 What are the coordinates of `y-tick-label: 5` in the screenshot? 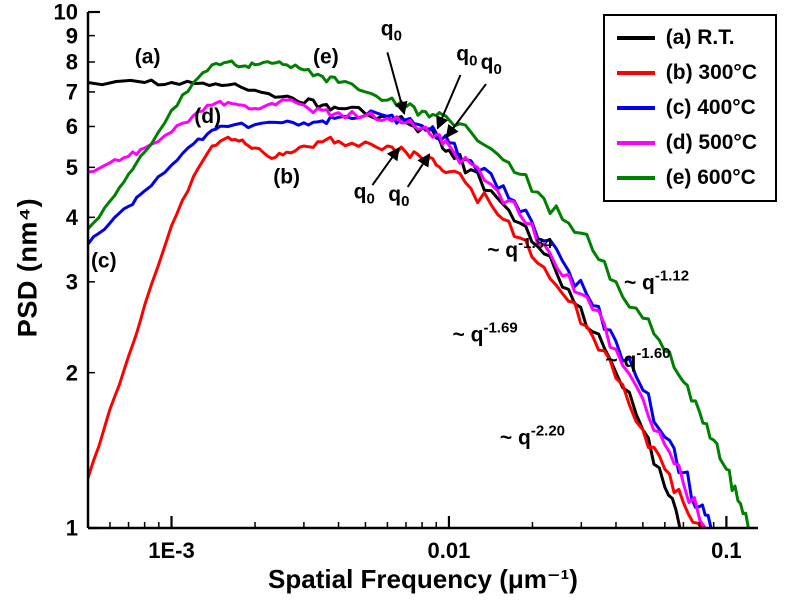 It's located at (72, 167).